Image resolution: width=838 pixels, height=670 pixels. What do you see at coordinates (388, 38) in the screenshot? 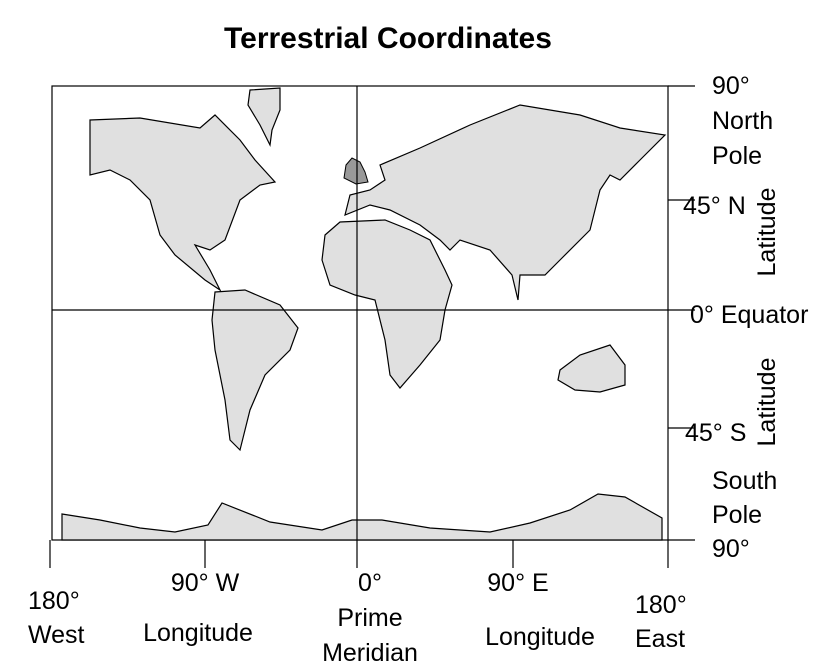
I see `title: Terrestrial Coordinates` at bounding box center [388, 38].